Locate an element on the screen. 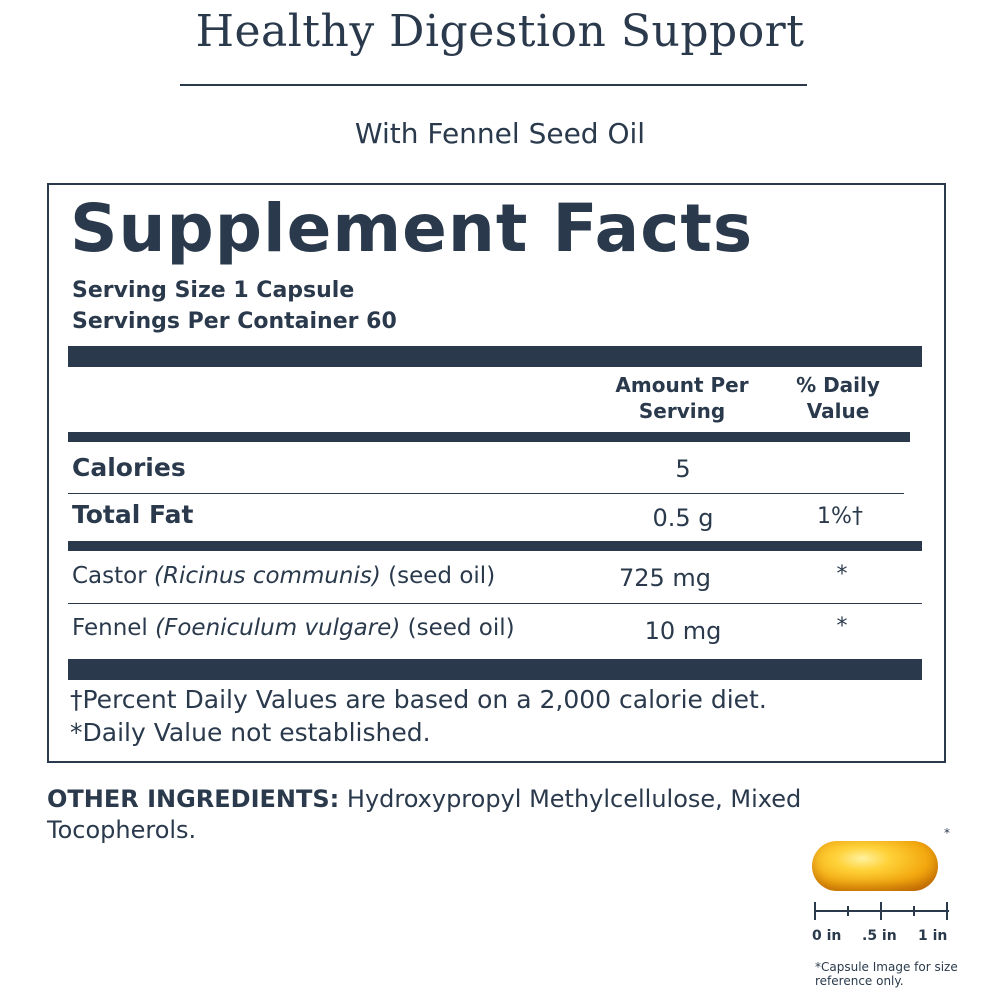 Image resolution: width=1000 pixels, height=1000 pixels. row-amount-calories: 5 is located at coordinates (683, 469).